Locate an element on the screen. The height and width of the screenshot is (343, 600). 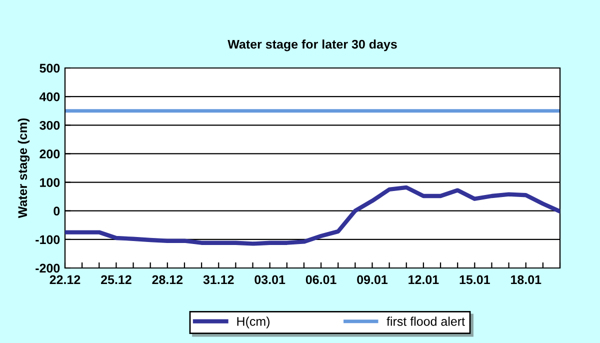
x-tick-label: 12.01 is located at coordinates (423, 279).